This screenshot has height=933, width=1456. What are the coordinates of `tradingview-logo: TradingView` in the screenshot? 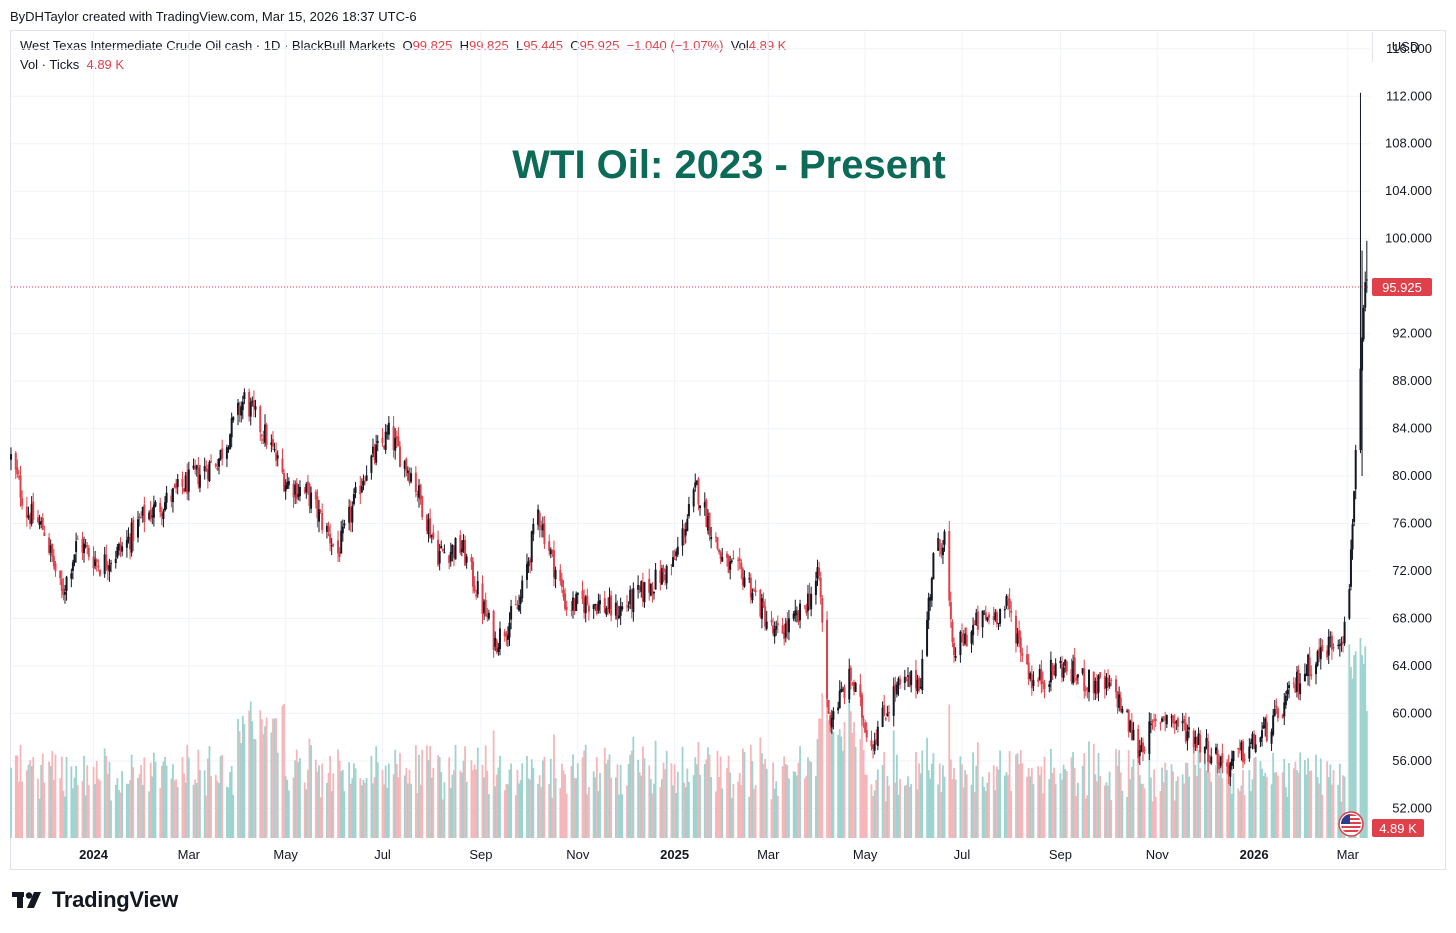 It's located at (95, 900).